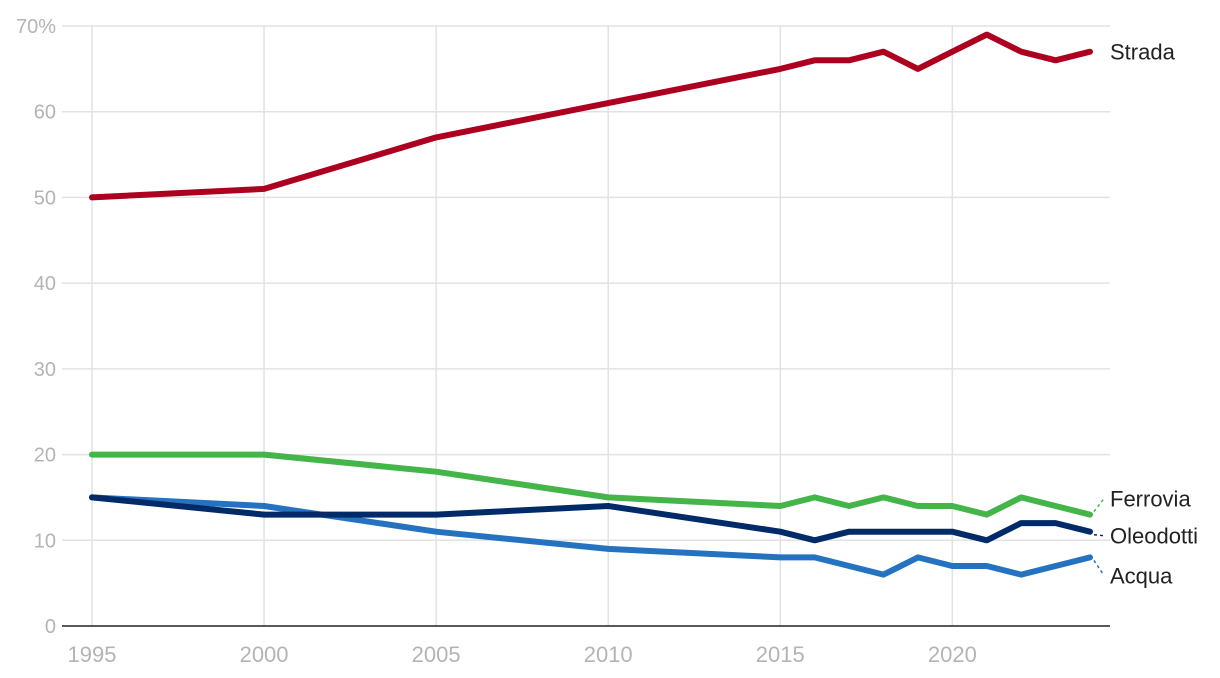 The image size is (1220, 678). I want to click on leader-acqua, so click(1099, 568).